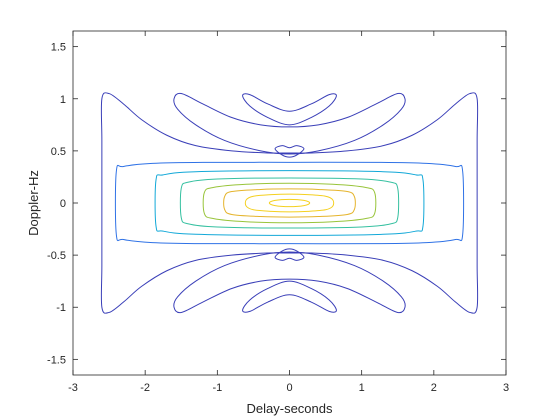  I want to click on y-tick-label: 0, so click(63, 204).